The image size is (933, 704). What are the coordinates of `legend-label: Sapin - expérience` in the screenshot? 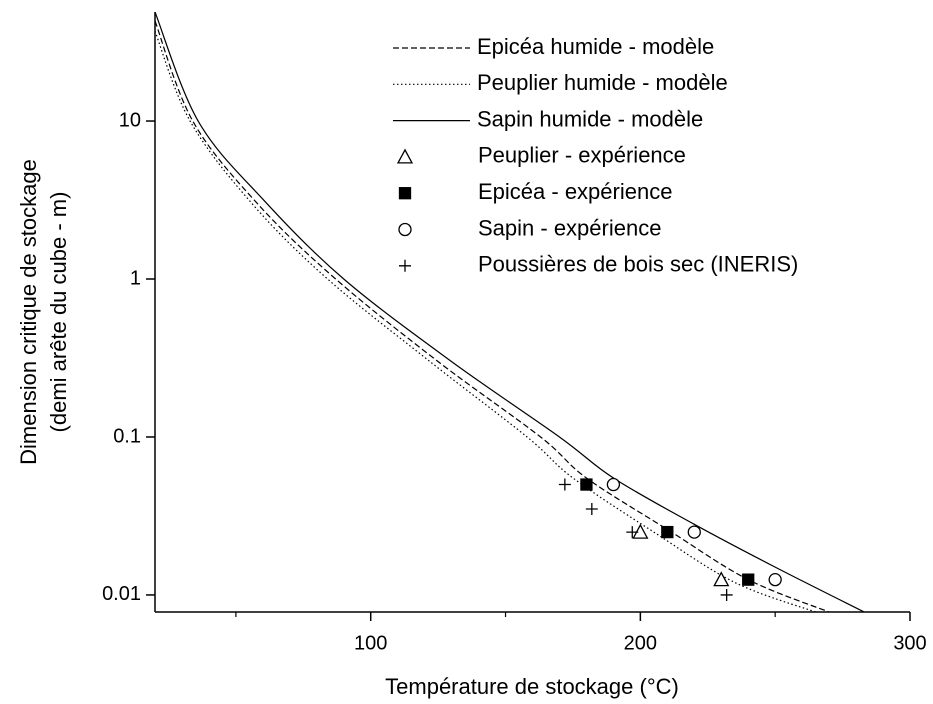 It's located at (569, 227).